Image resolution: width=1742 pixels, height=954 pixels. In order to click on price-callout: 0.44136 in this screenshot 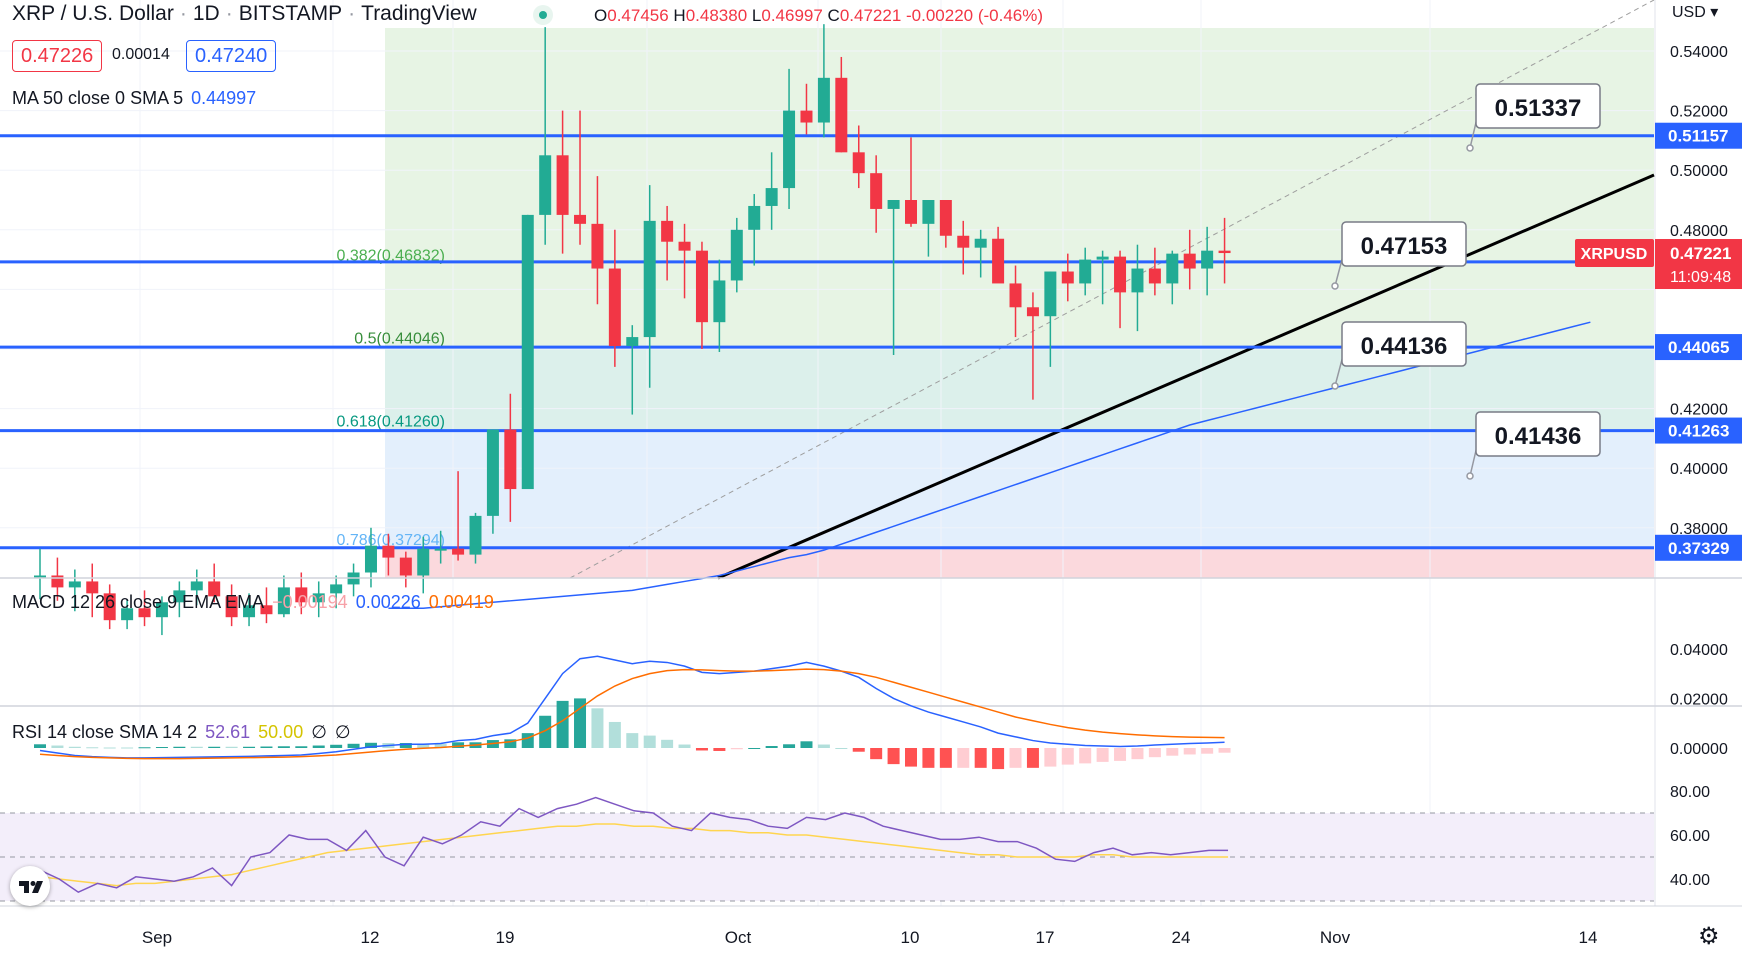, I will do `click(1399, 355)`.